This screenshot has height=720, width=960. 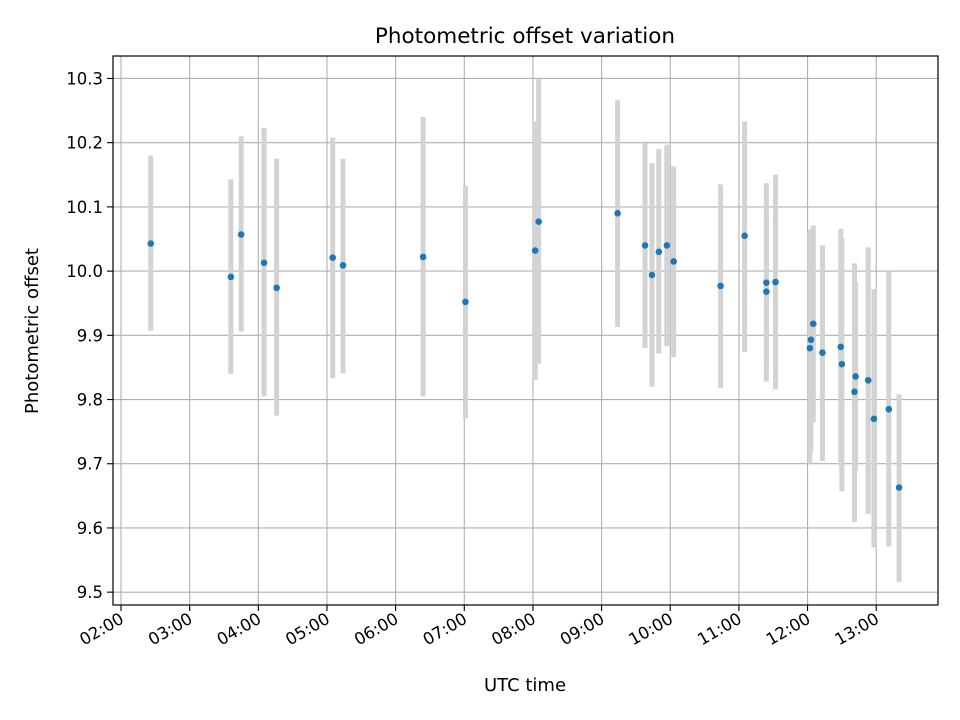 I want to click on y-tick-label: 10.1, so click(x=84, y=207).